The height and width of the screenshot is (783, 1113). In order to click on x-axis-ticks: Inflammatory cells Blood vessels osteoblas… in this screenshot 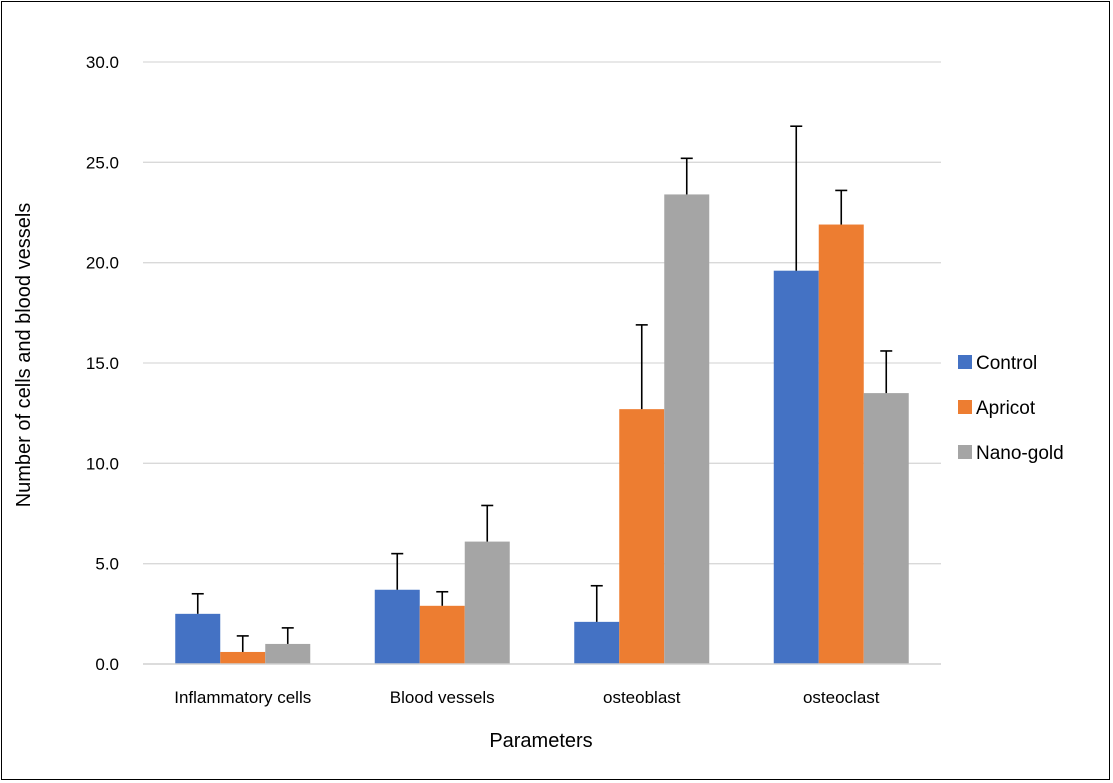, I will do `click(527, 697)`.